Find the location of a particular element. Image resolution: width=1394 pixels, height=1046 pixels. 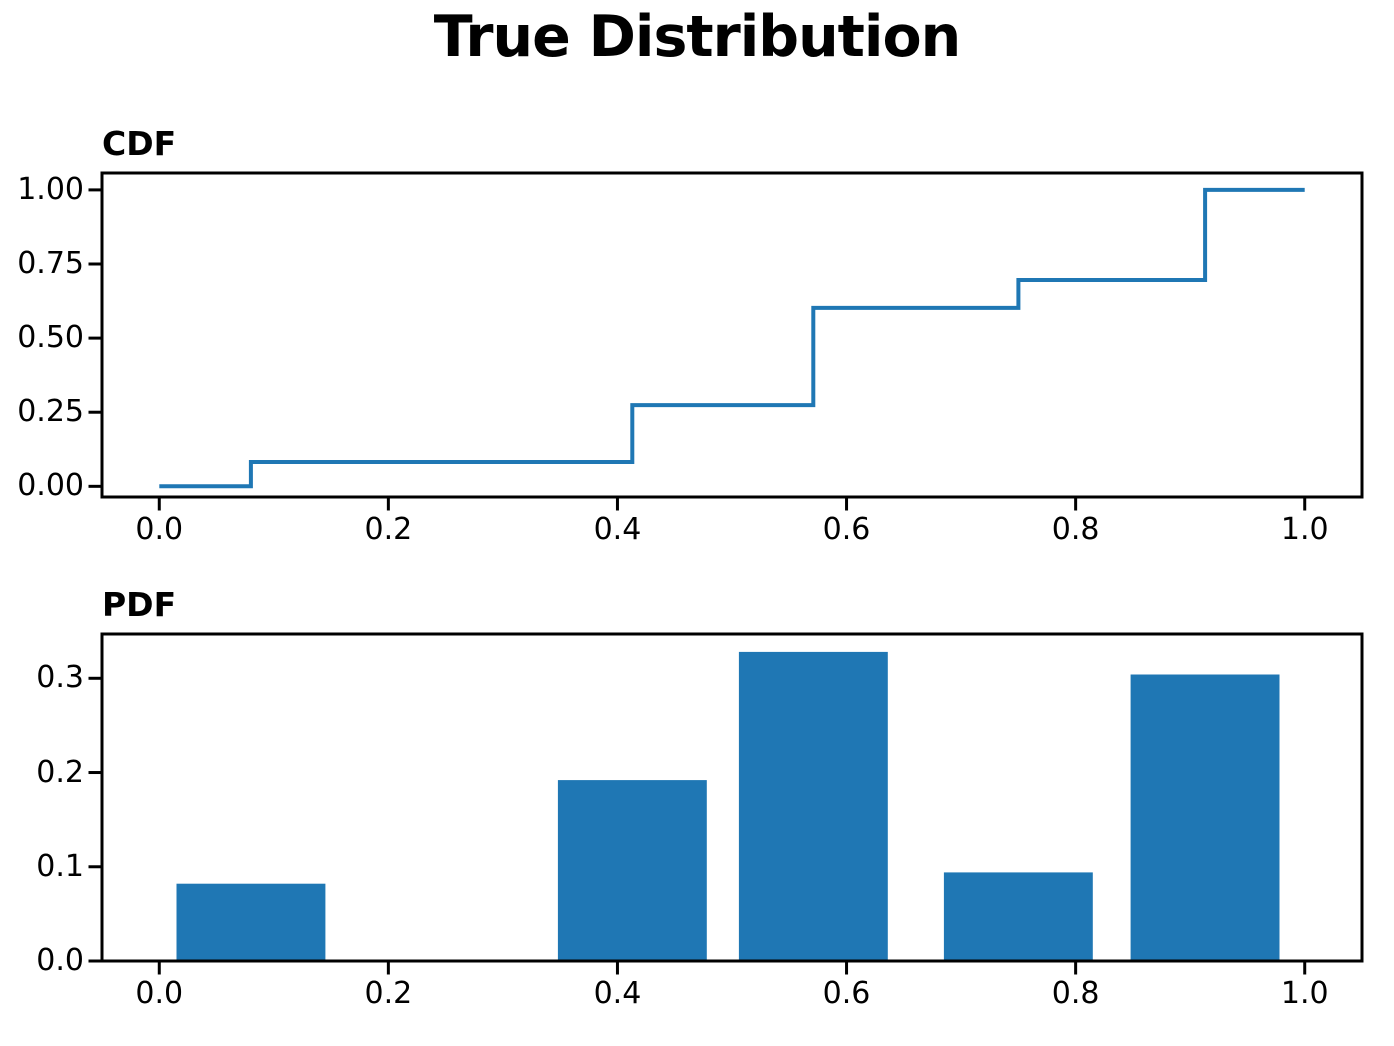

y-tick-label: 0.2 is located at coordinates (60, 772).